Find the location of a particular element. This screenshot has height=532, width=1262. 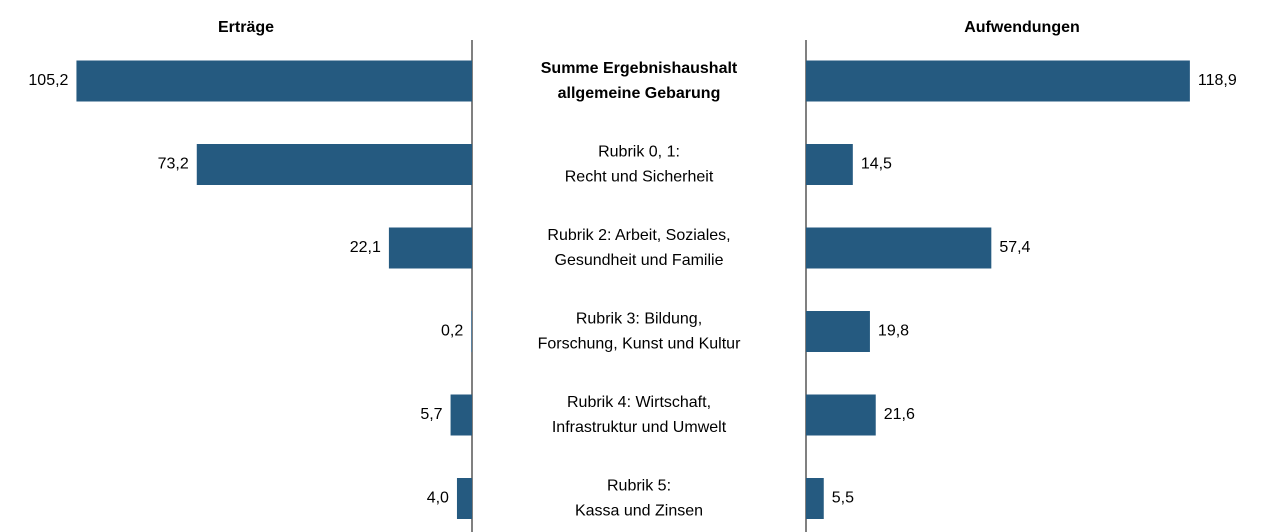

value-label: 57,4 is located at coordinates (1014, 247).